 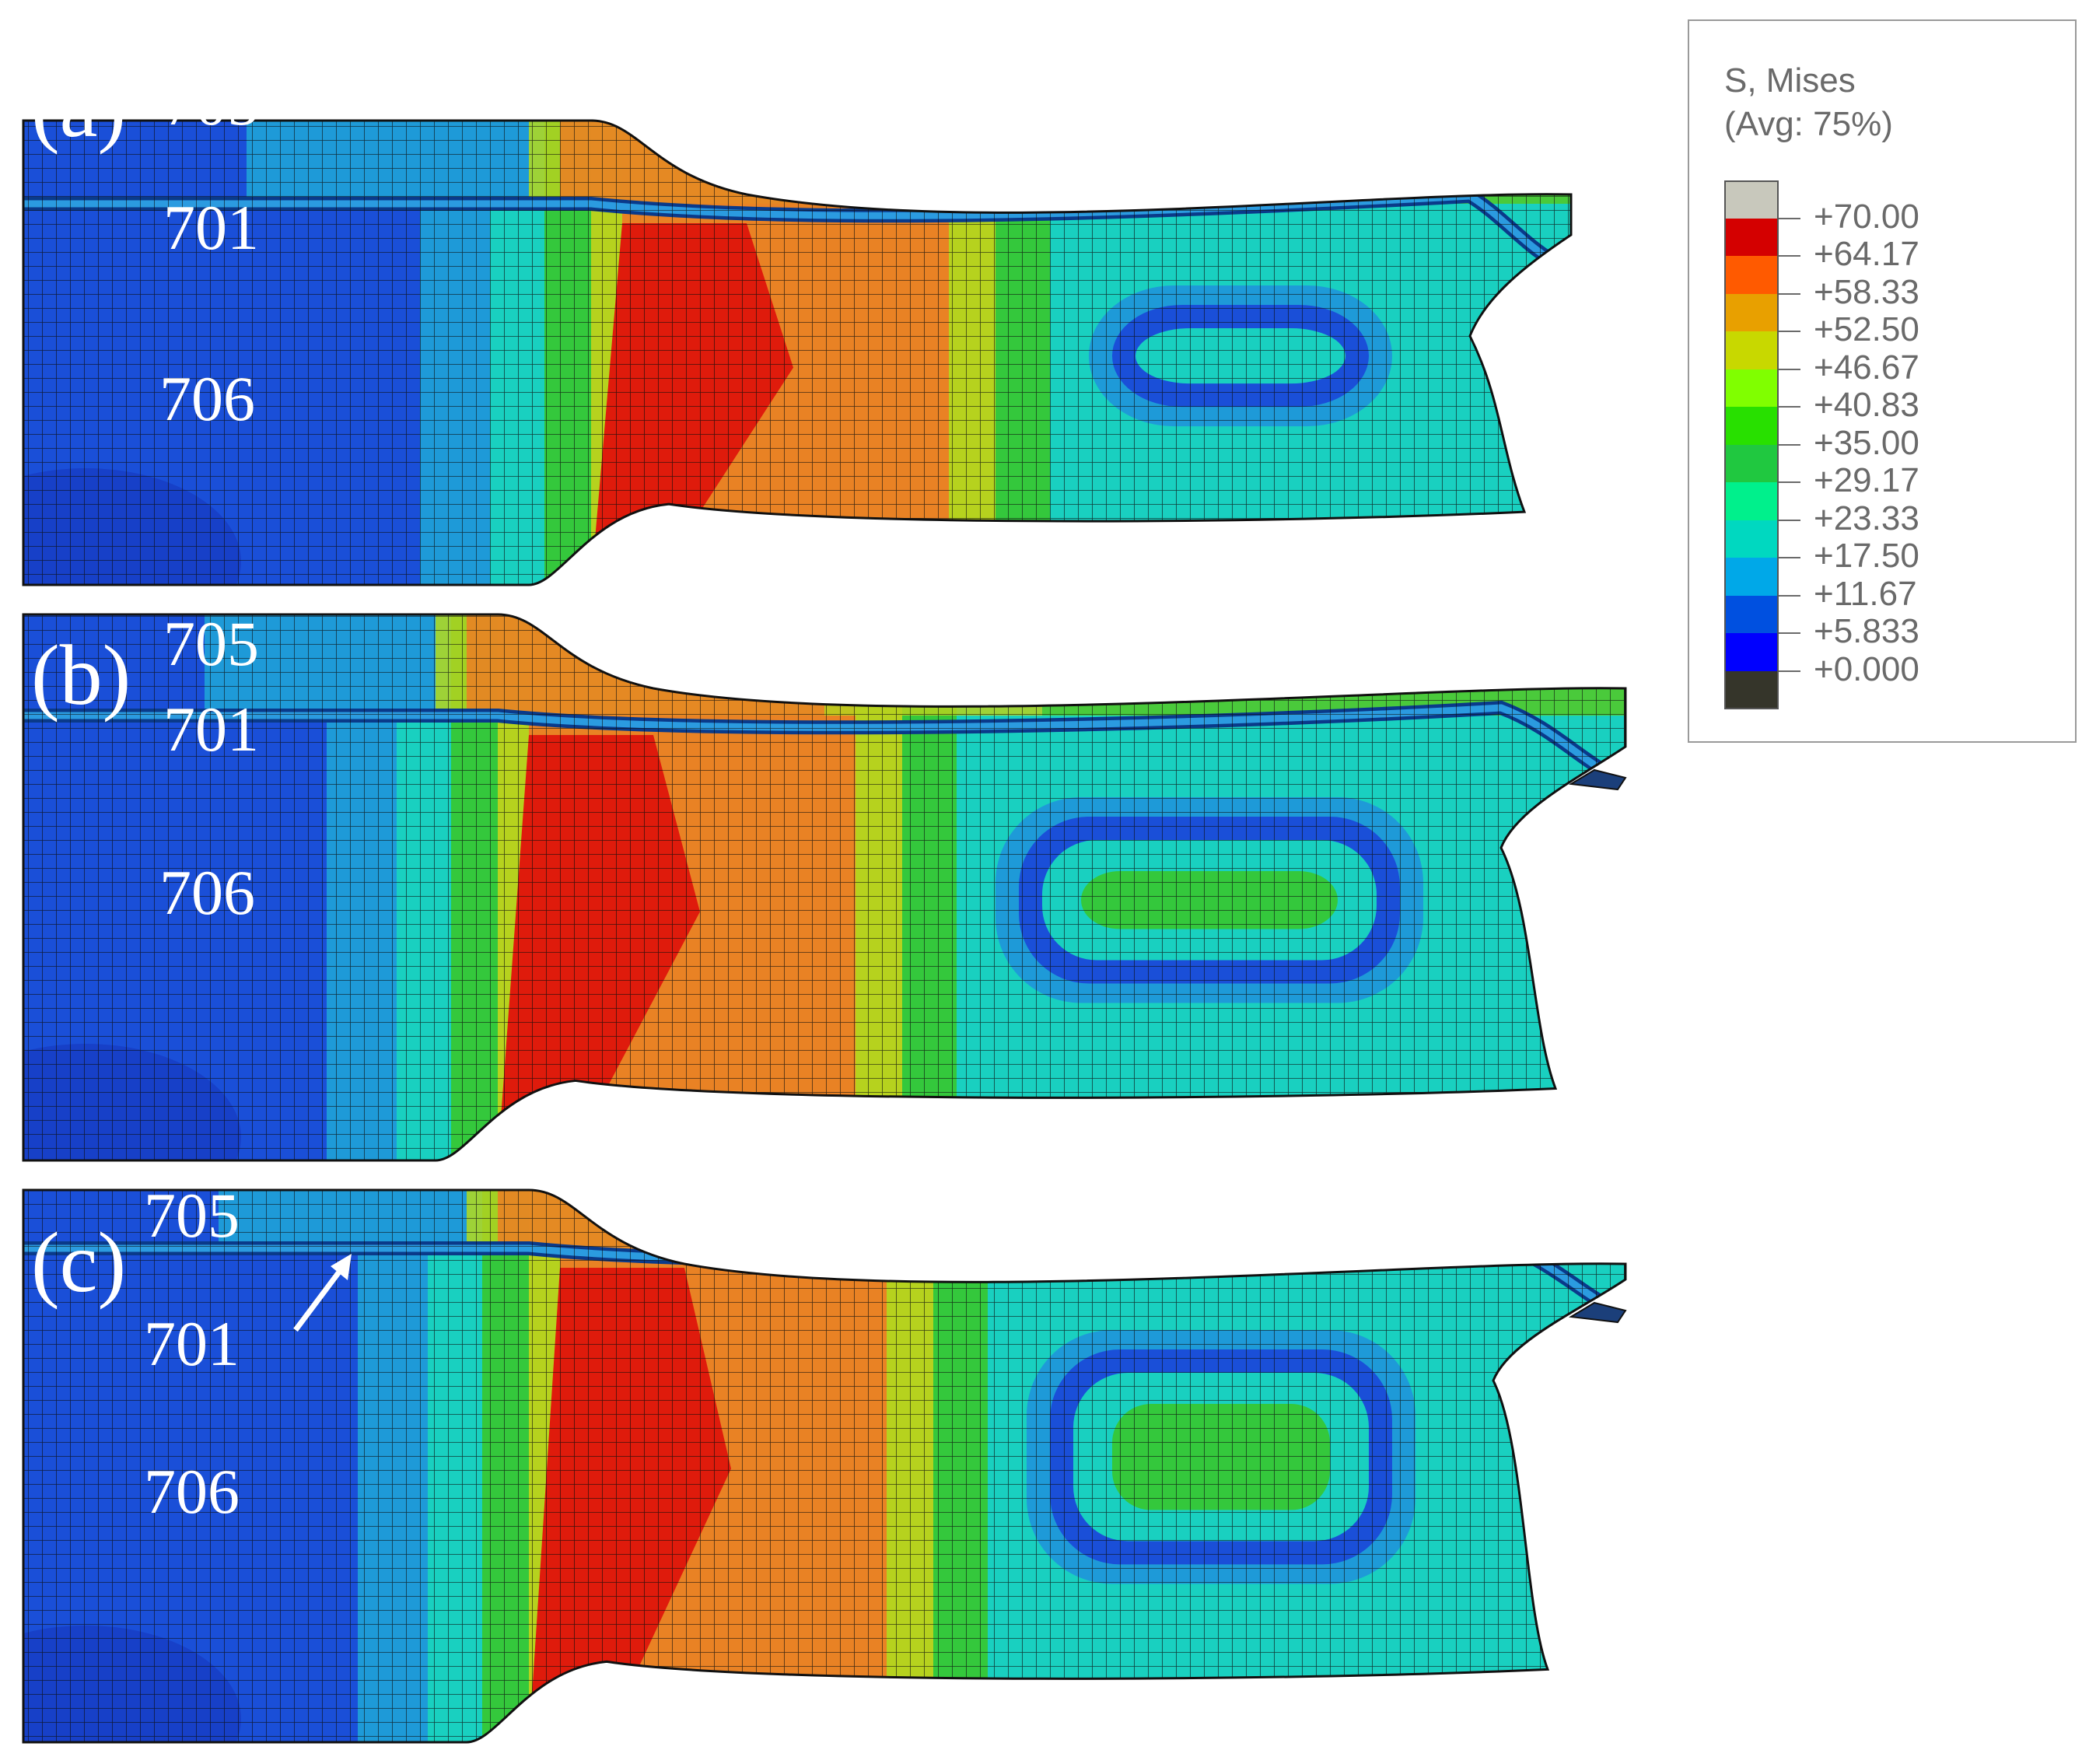 What do you see at coordinates (1866, 442) in the screenshot?
I see `legend-level-label: +35.00` at bounding box center [1866, 442].